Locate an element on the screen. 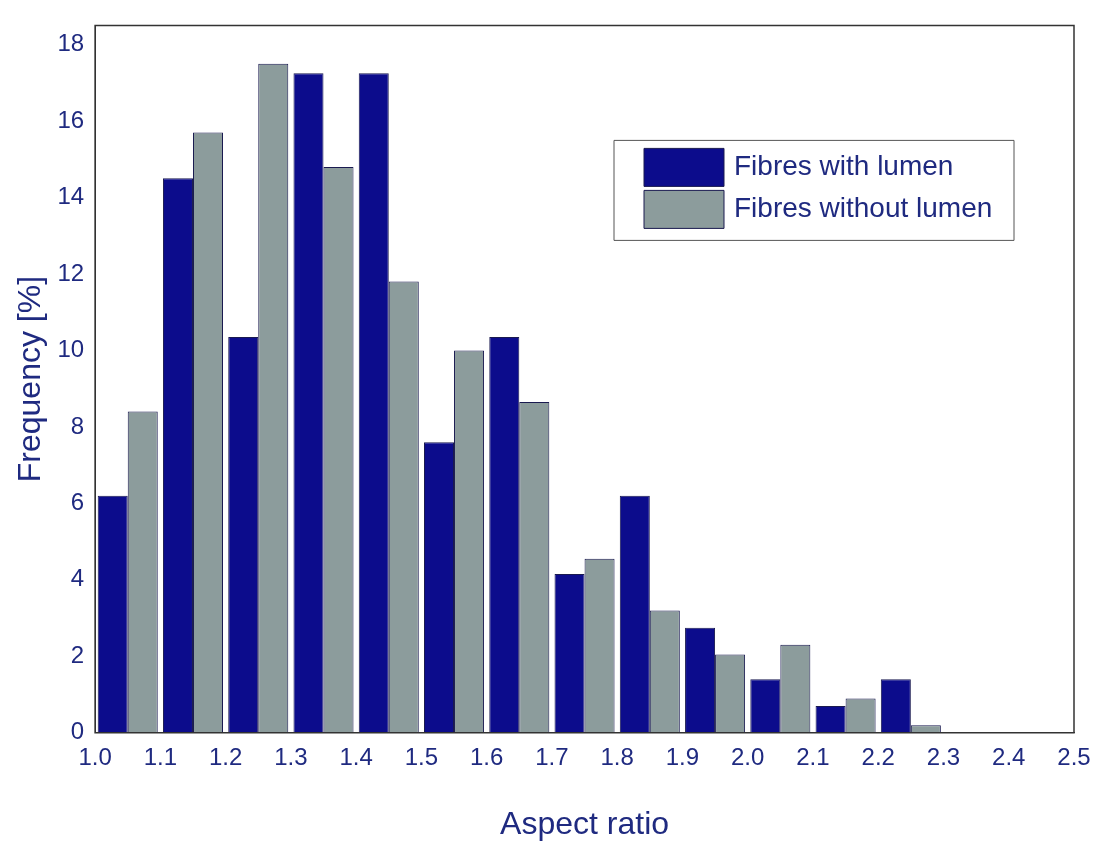 The height and width of the screenshot is (856, 1102). x-tick-label: 1.4 is located at coordinates (356, 756).